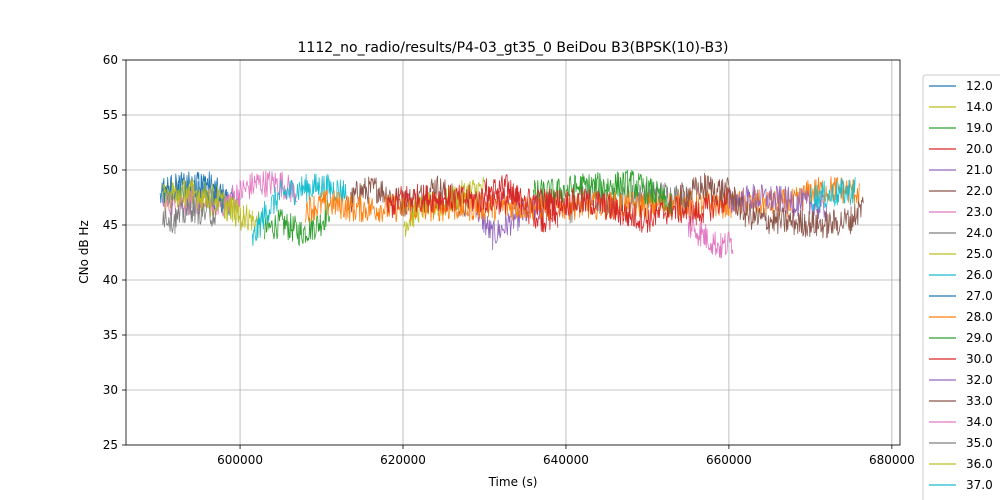  Describe the element at coordinates (979, 485) in the screenshot. I see `legend-label: 37.0` at that location.